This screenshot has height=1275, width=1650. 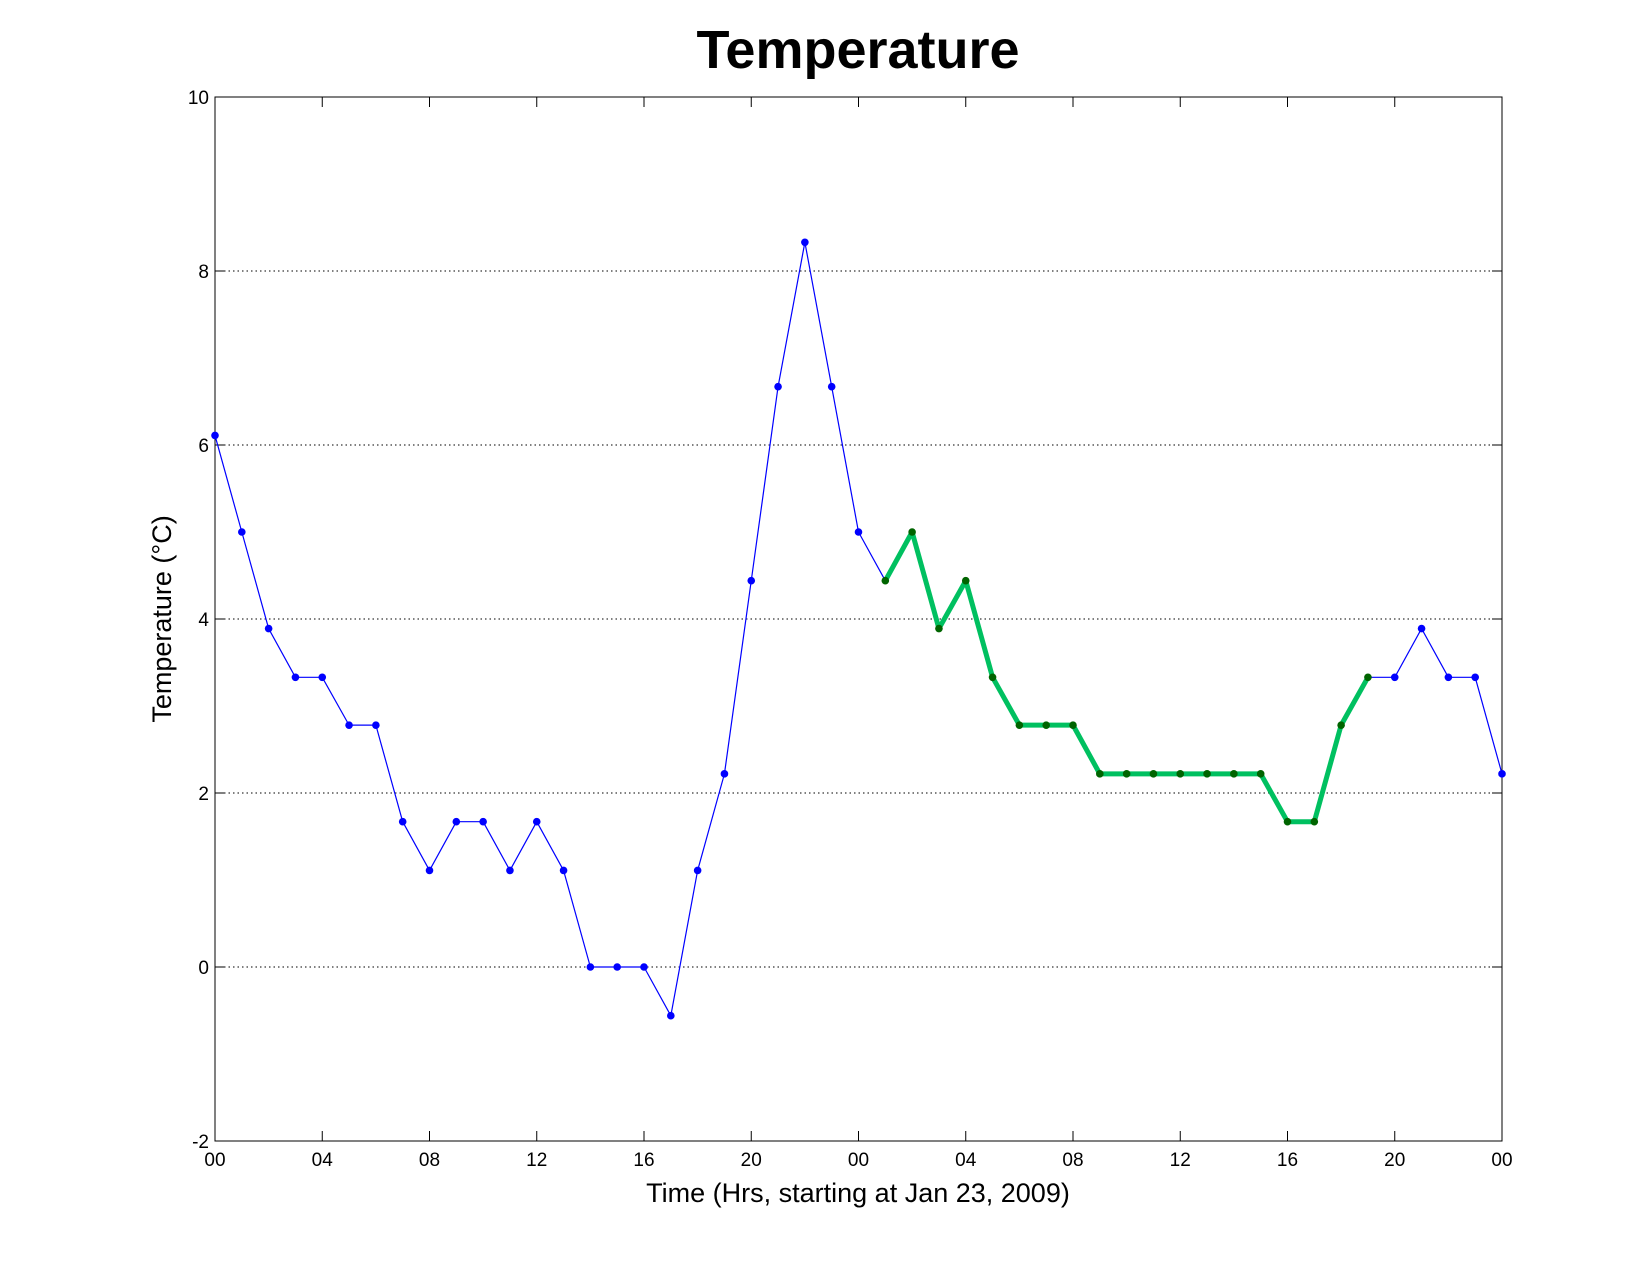 I want to click on y-axis-label: Temperature (°C), so click(x=162, y=618).